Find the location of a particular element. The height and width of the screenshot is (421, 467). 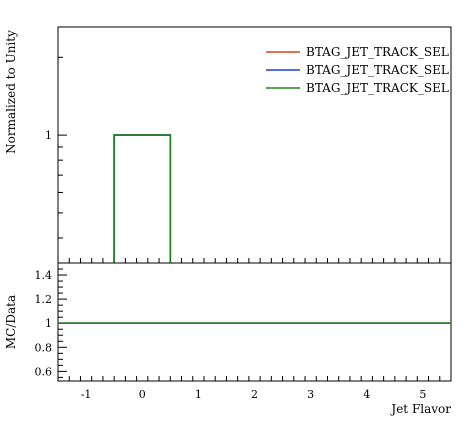

legend-label-2: BTAG_JET_TRACK_SEL is located at coordinates (377, 70).